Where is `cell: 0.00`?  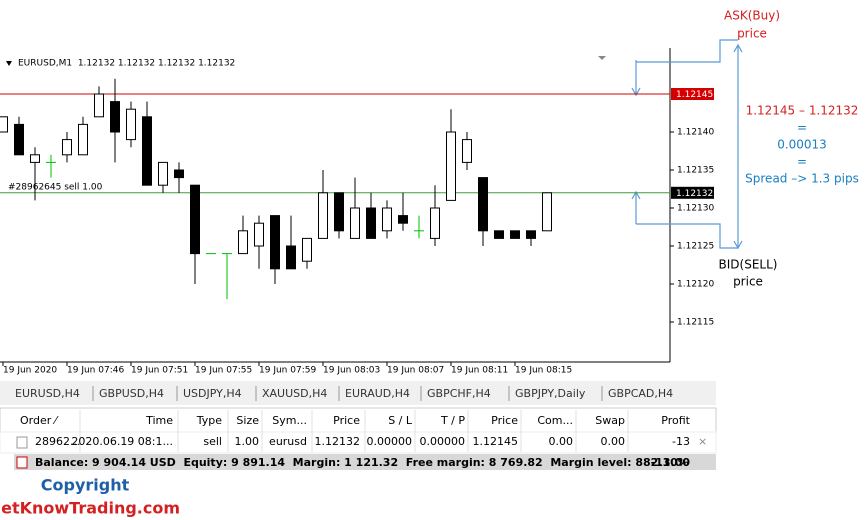
cell: 0.00 is located at coordinates (561, 441).